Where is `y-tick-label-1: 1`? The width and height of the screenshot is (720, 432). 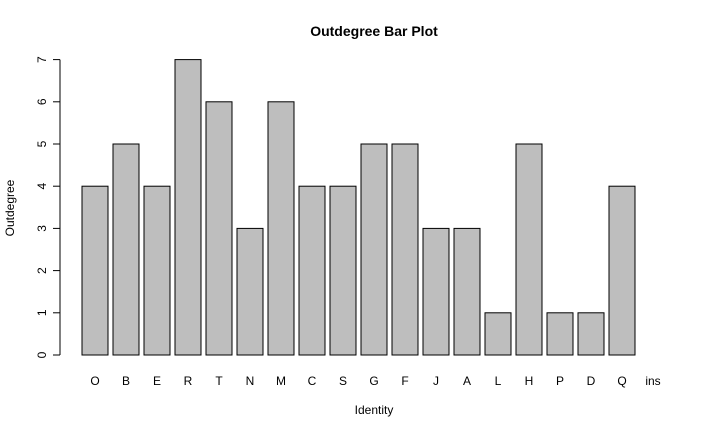
y-tick-label-1: 1 is located at coordinates (42, 312).